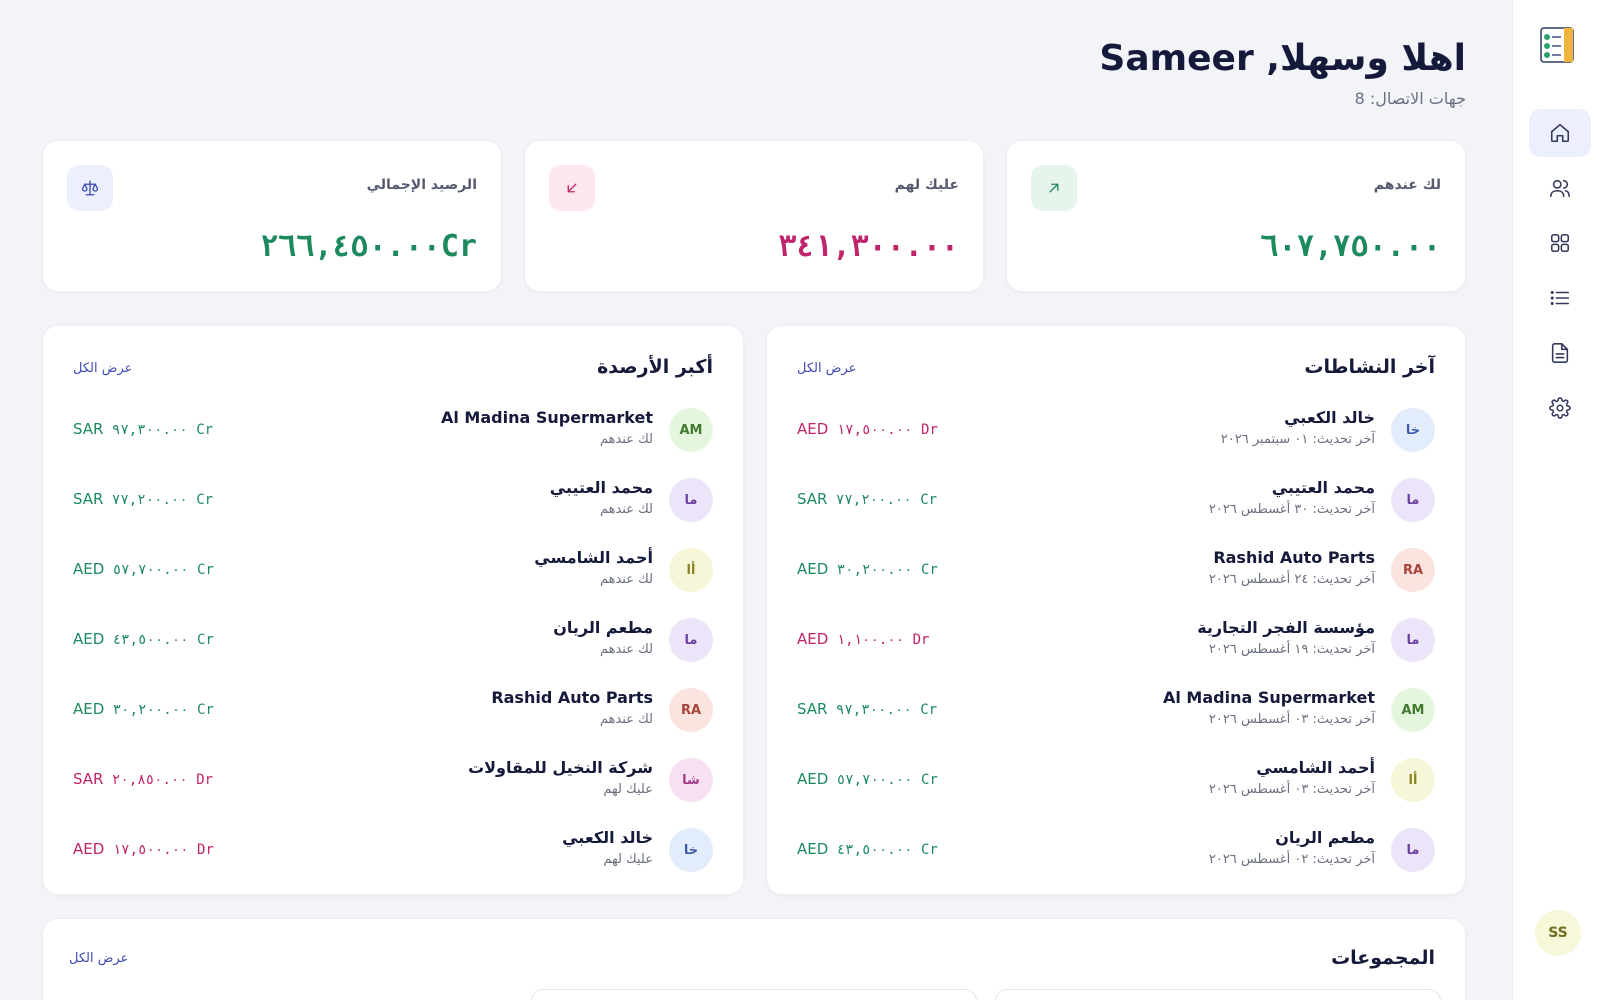 The image size is (1600, 1000). I want to click on contact-subtitle: آخر تحديث: ٠٢ أغسطس ٢٠٢٦, so click(1291, 859).